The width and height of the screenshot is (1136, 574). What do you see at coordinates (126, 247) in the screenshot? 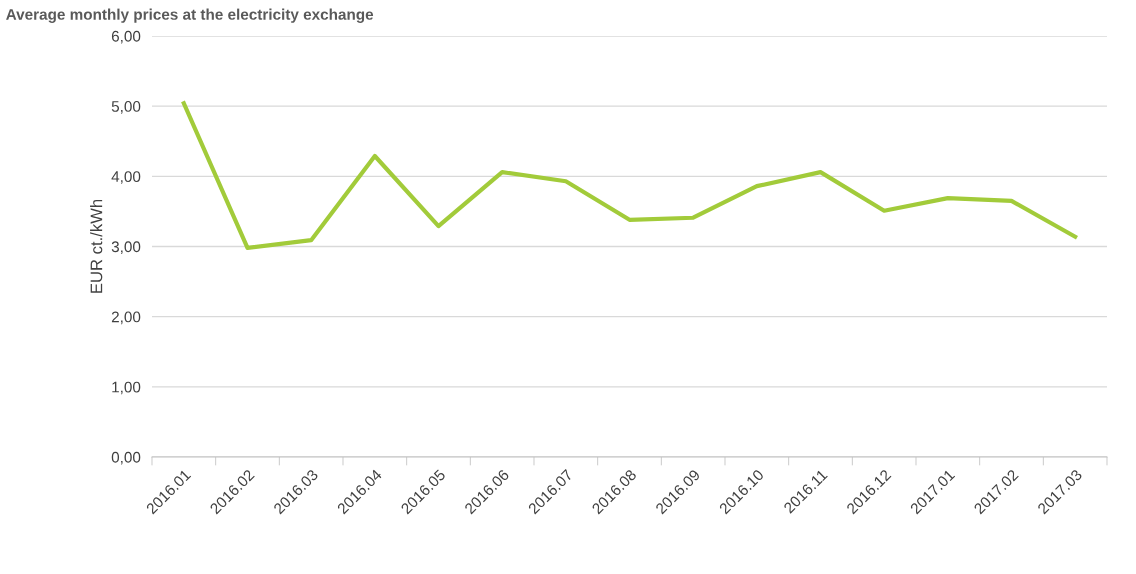
I see `y-tick-label: 3,00` at bounding box center [126, 247].